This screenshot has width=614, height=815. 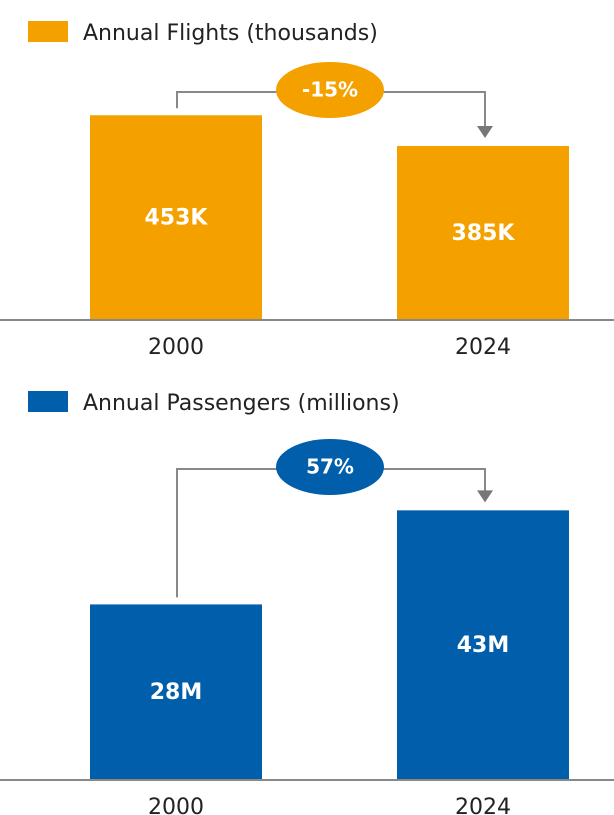 I want to click on change-label: -15%, so click(x=330, y=90).